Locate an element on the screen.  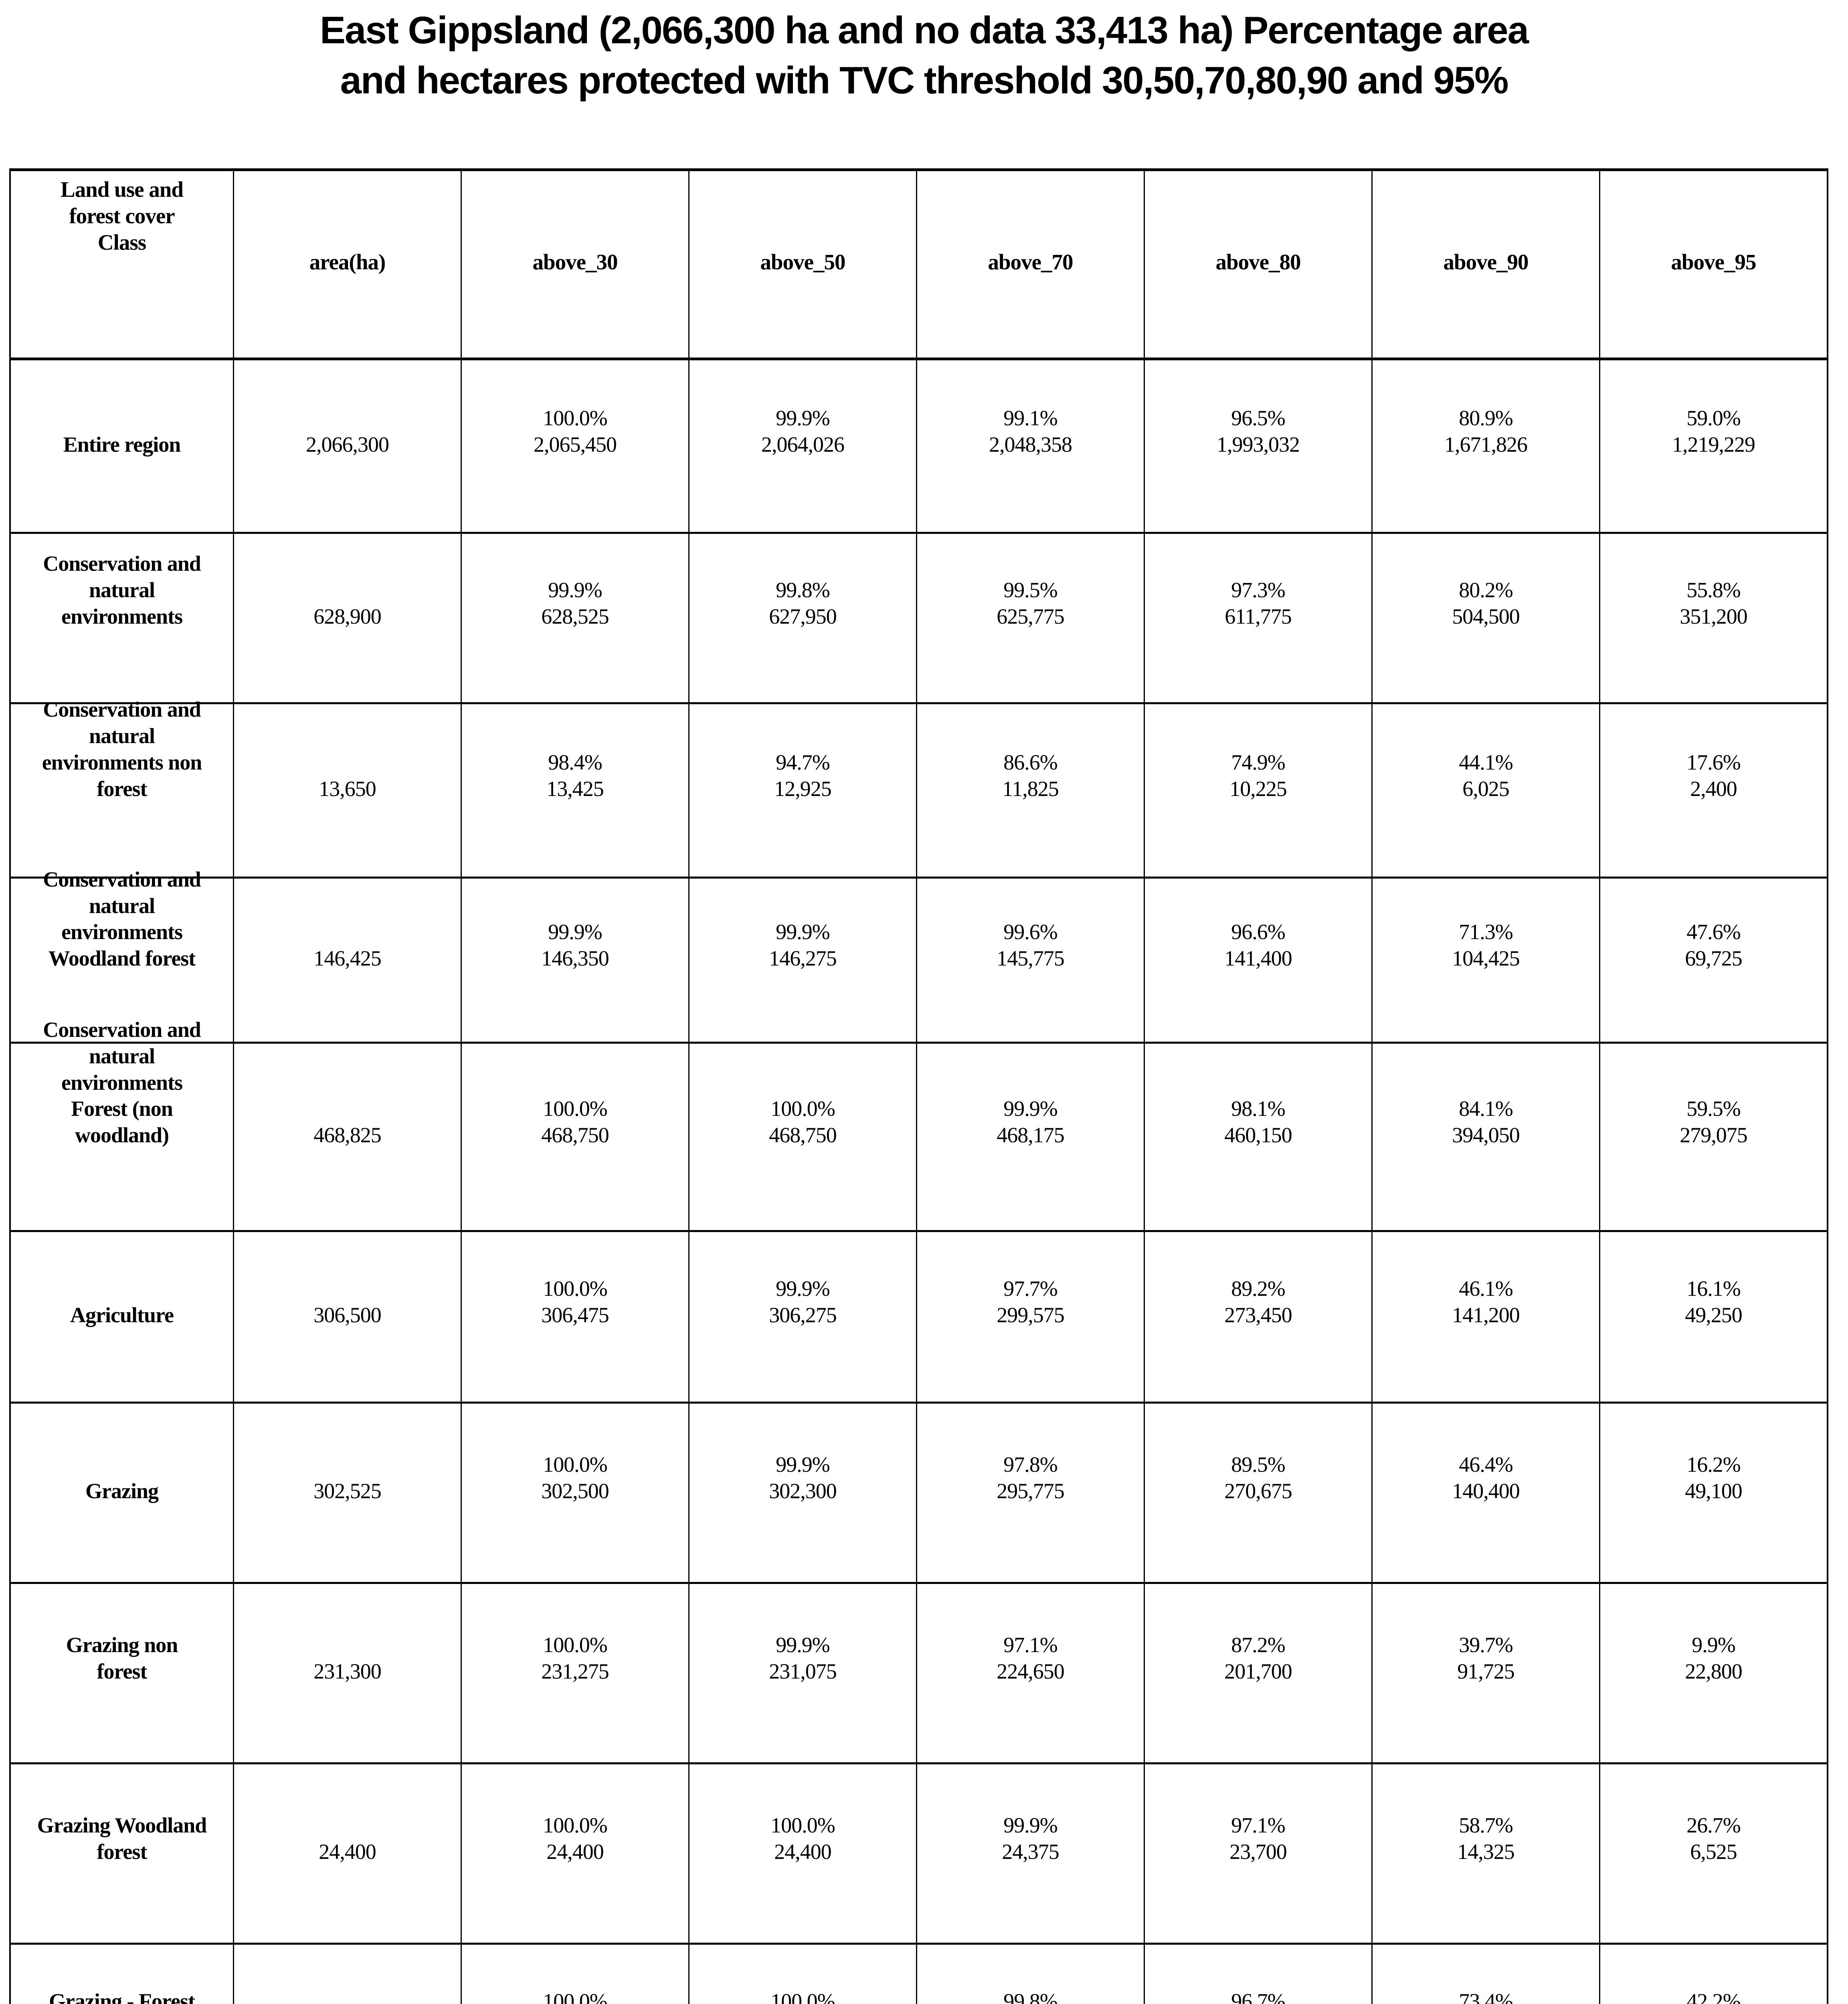
percent-value: 89.2% is located at coordinates (1258, 1289).